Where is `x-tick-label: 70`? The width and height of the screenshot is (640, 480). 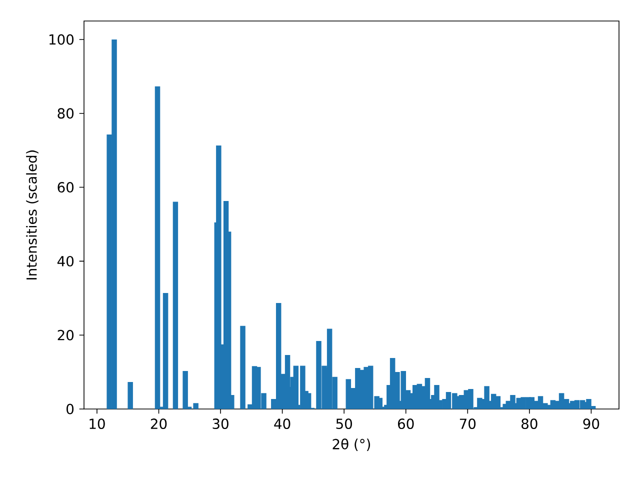
x-tick-label: 70 is located at coordinates (468, 424).